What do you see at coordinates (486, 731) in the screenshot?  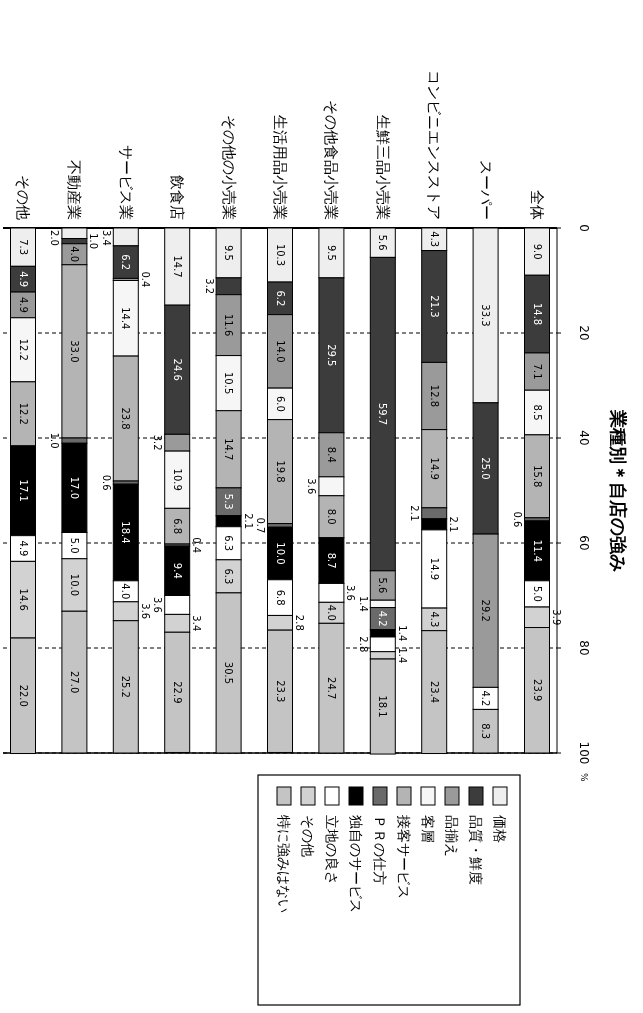 I see `data-label: 8.3` at bounding box center [486, 731].